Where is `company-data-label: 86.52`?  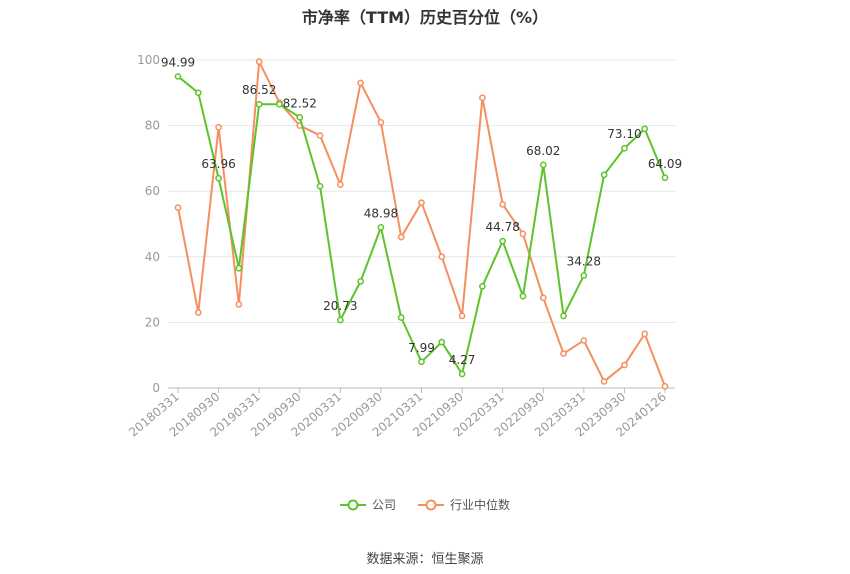 company-data-label: 86.52 is located at coordinates (259, 90).